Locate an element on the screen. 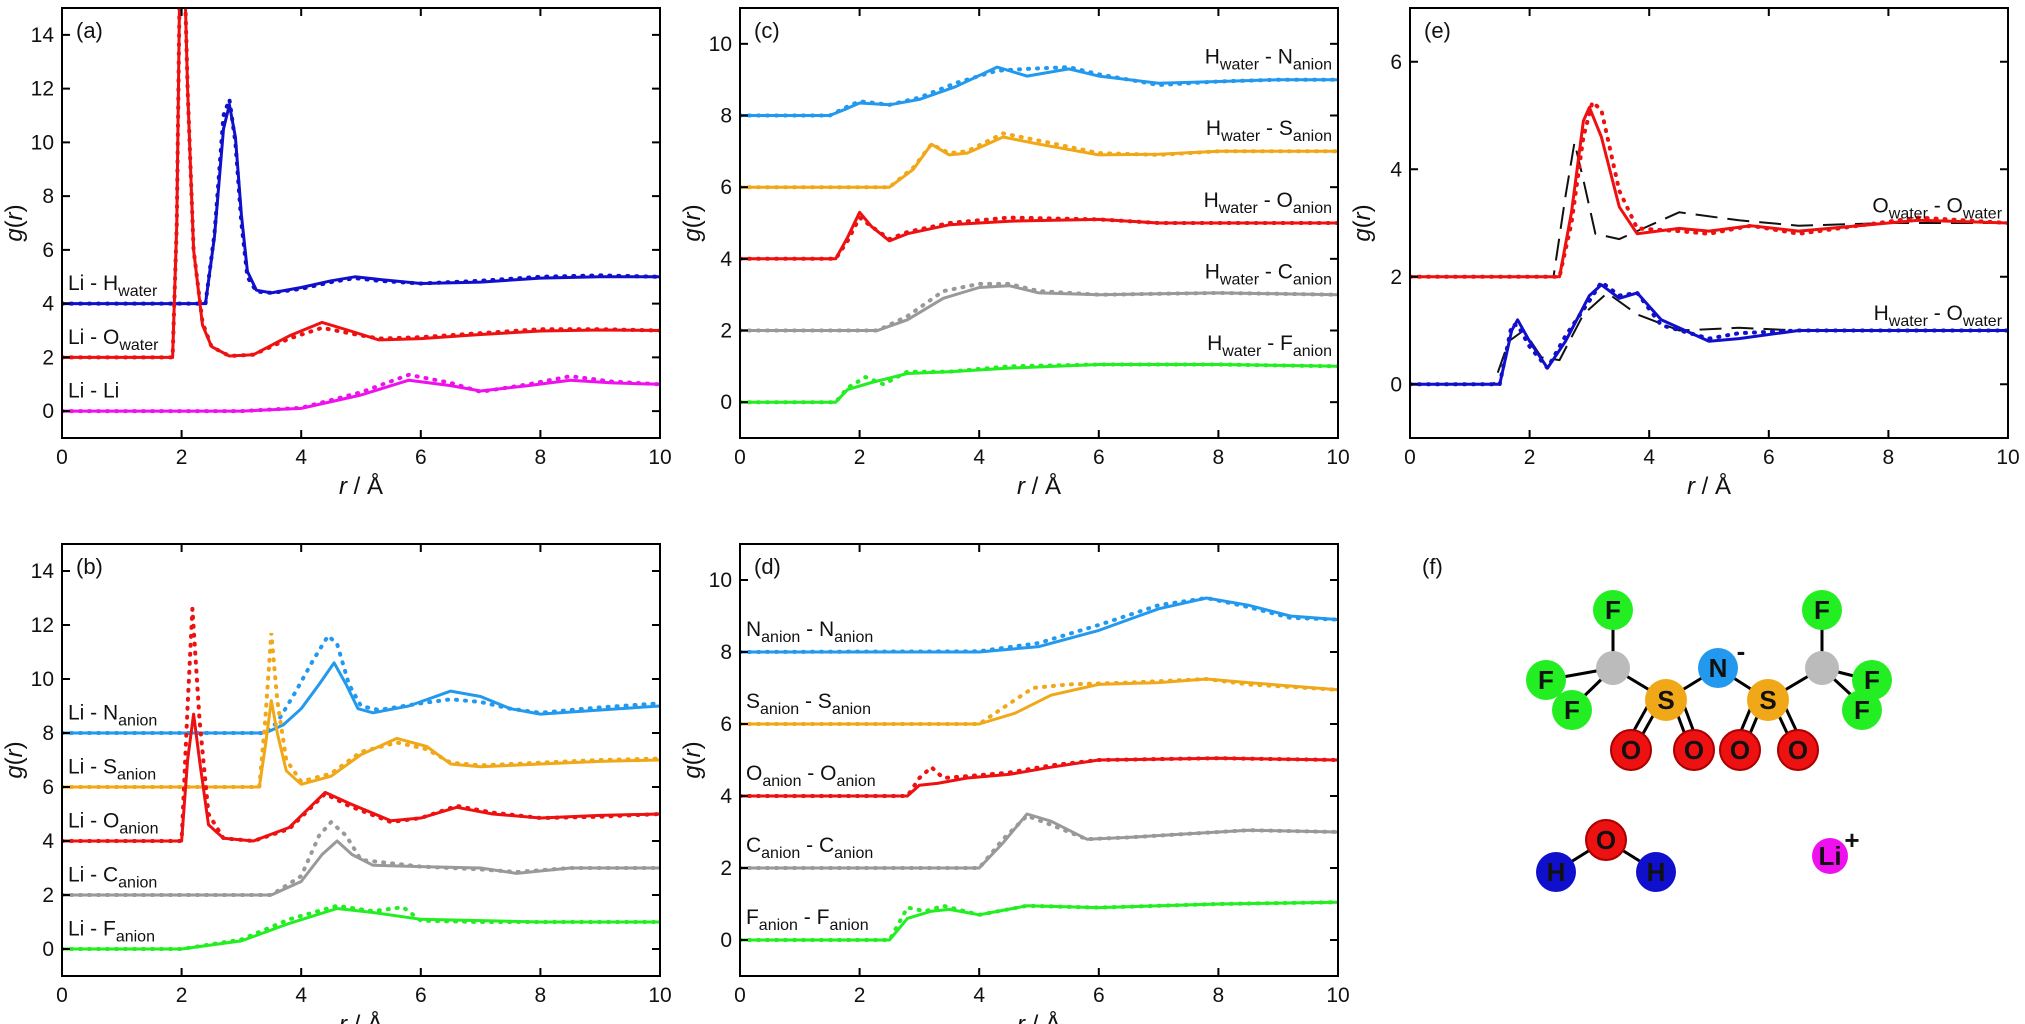 This screenshot has width=2025, height=1024. curve-label: Li - Owater is located at coordinates (113, 340).